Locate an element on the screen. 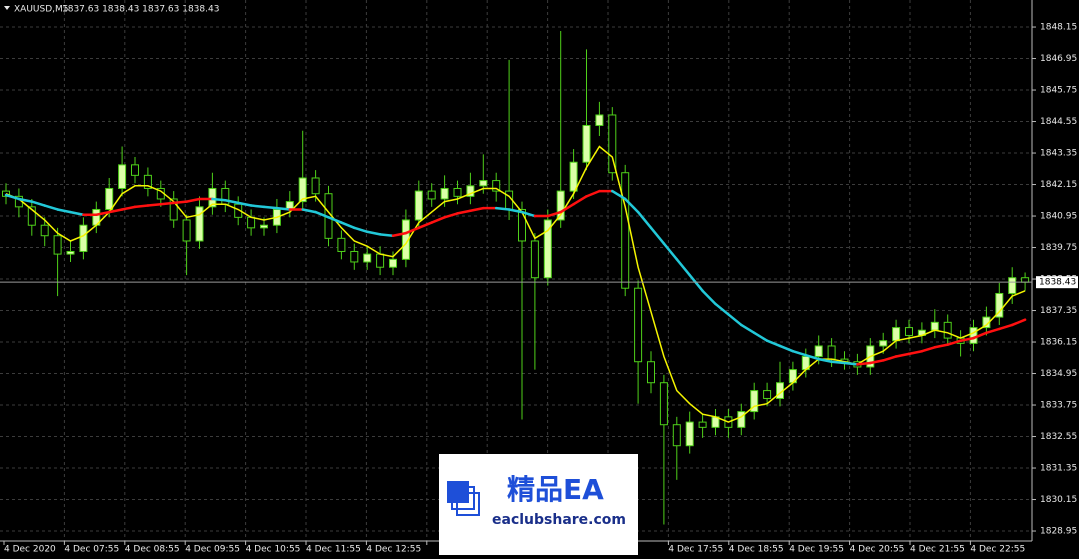 Image resolution: width=1079 pixels, height=559 pixels. x-tick-label: 4 Dec 09:55 is located at coordinates (212, 550).